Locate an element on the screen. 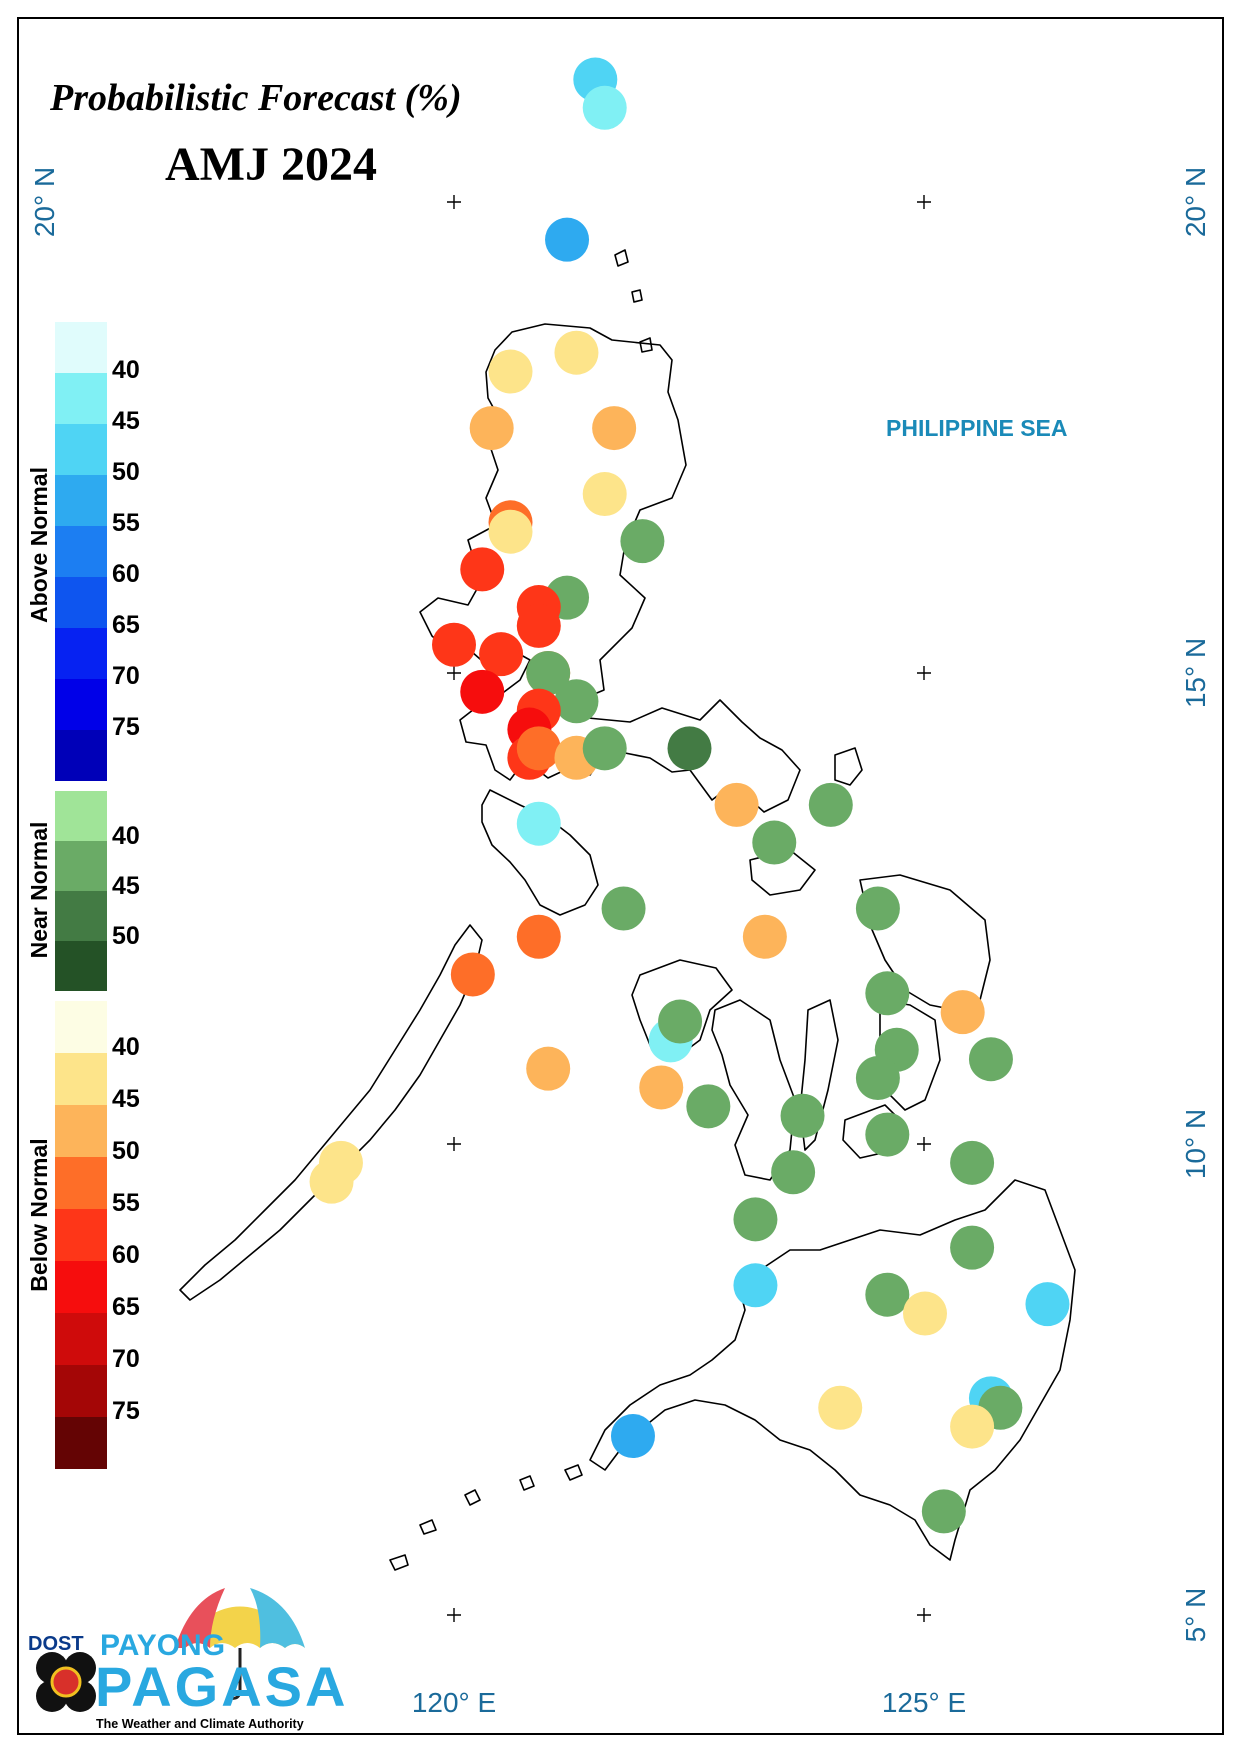 Image resolution: width=1241 pixels, height=1753 pixels. lat-label-right-15: 15° N is located at coordinates (1195, 673).